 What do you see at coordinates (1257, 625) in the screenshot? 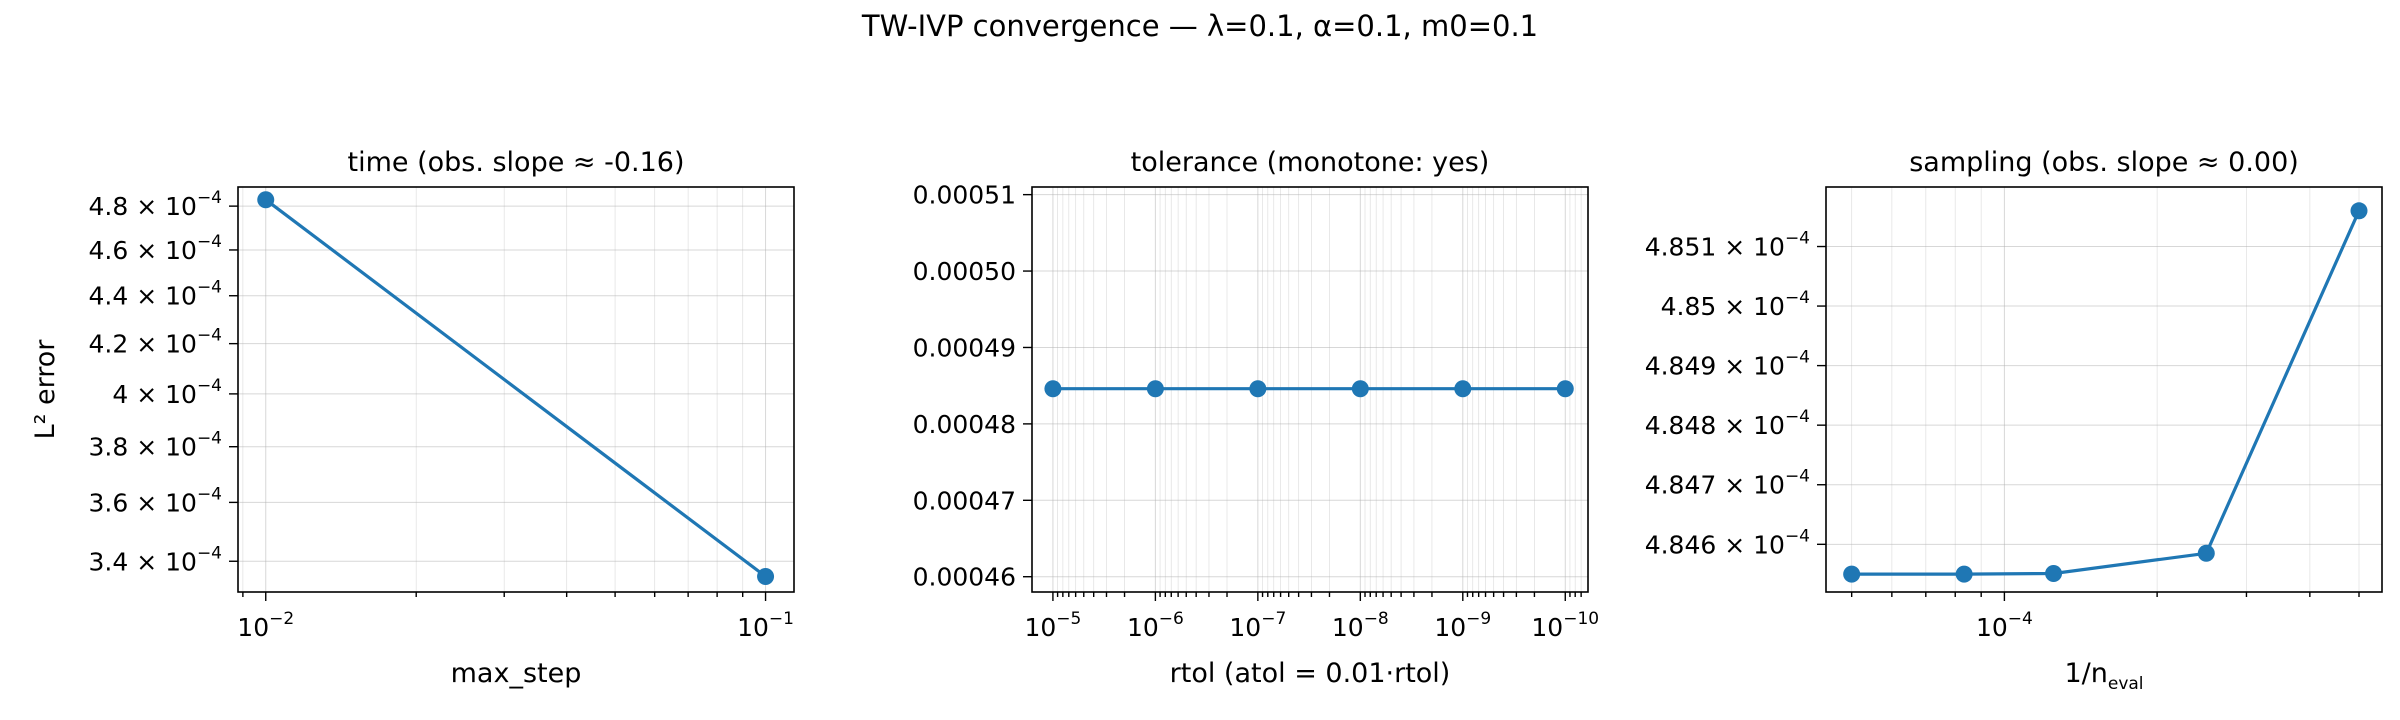
I see `x-tick-label: 10⁻⁷` at bounding box center [1257, 625].